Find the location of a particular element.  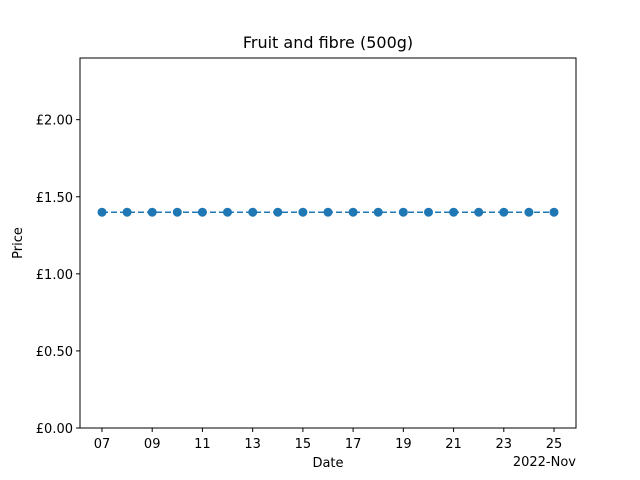

x-axis-offset-label: 2022-Nov is located at coordinates (544, 462).